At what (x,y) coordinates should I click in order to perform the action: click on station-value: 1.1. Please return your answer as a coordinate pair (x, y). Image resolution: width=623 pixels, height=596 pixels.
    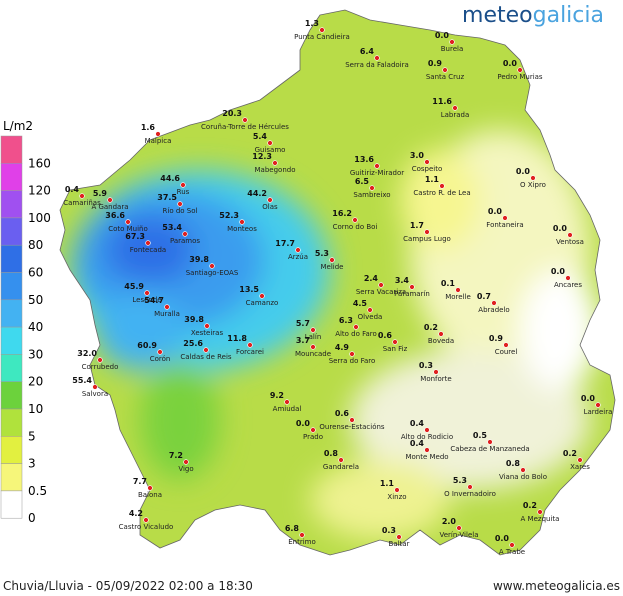
    Looking at the image, I should click on (432, 179).